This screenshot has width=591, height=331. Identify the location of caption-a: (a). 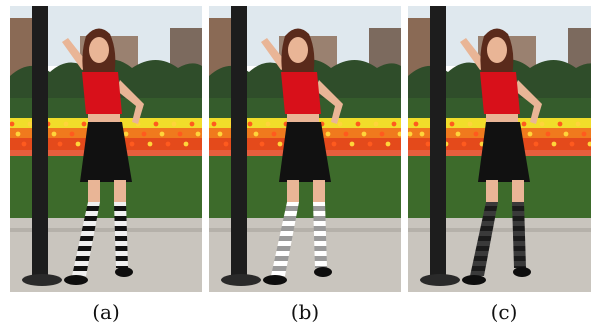
(106, 312).